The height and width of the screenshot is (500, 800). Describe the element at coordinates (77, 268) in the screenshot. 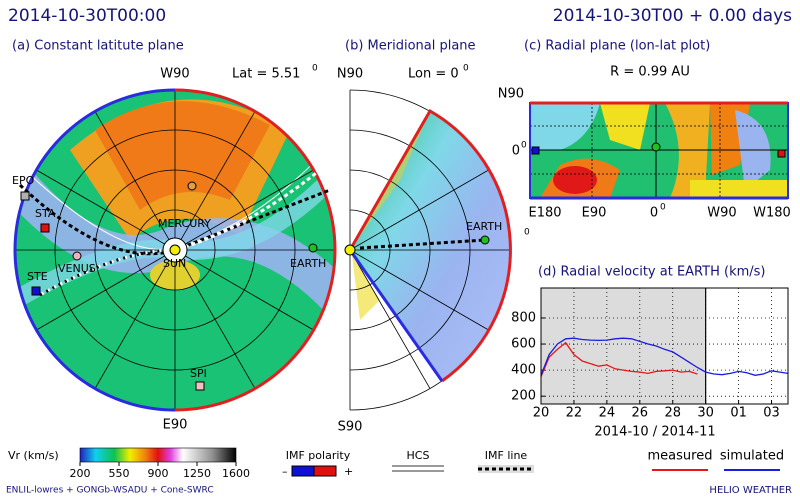

I see `body-label: VENUS` at that location.